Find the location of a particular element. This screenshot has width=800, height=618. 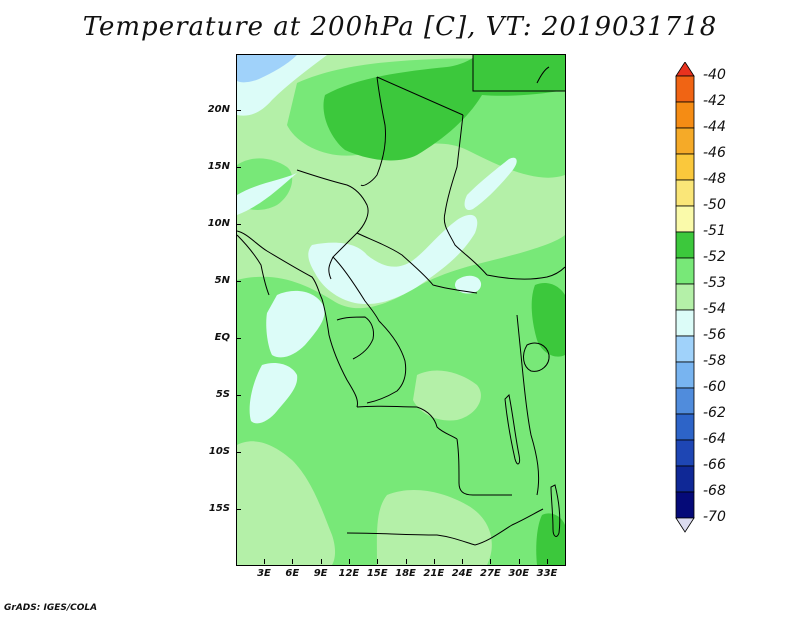

region-m54-band-center is located at coordinates (393, 259).